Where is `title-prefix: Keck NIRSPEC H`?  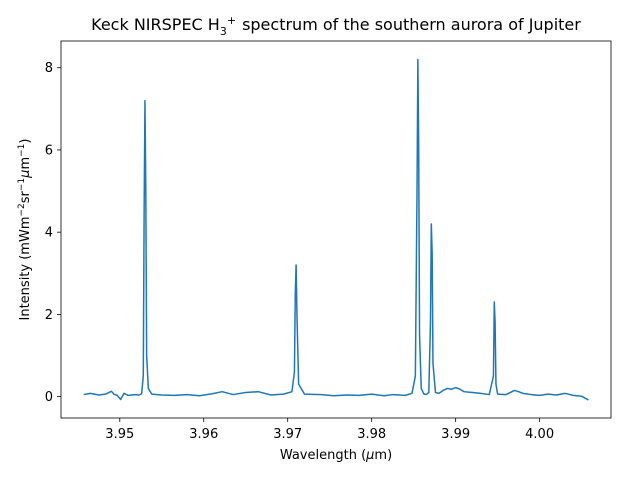
title-prefix: Keck NIRSPEC H is located at coordinates (155, 24).